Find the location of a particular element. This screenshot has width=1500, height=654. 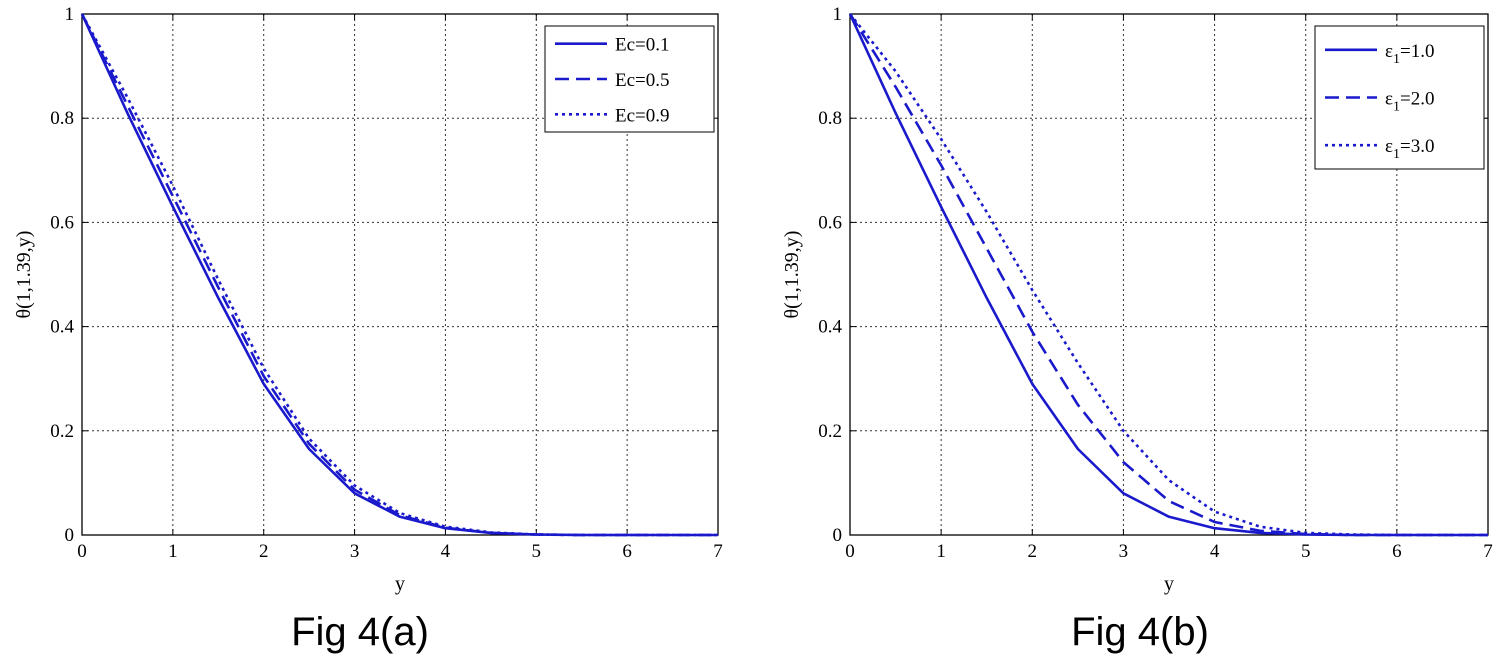

legend-label-main: Ec=0.9 is located at coordinates (642, 115).